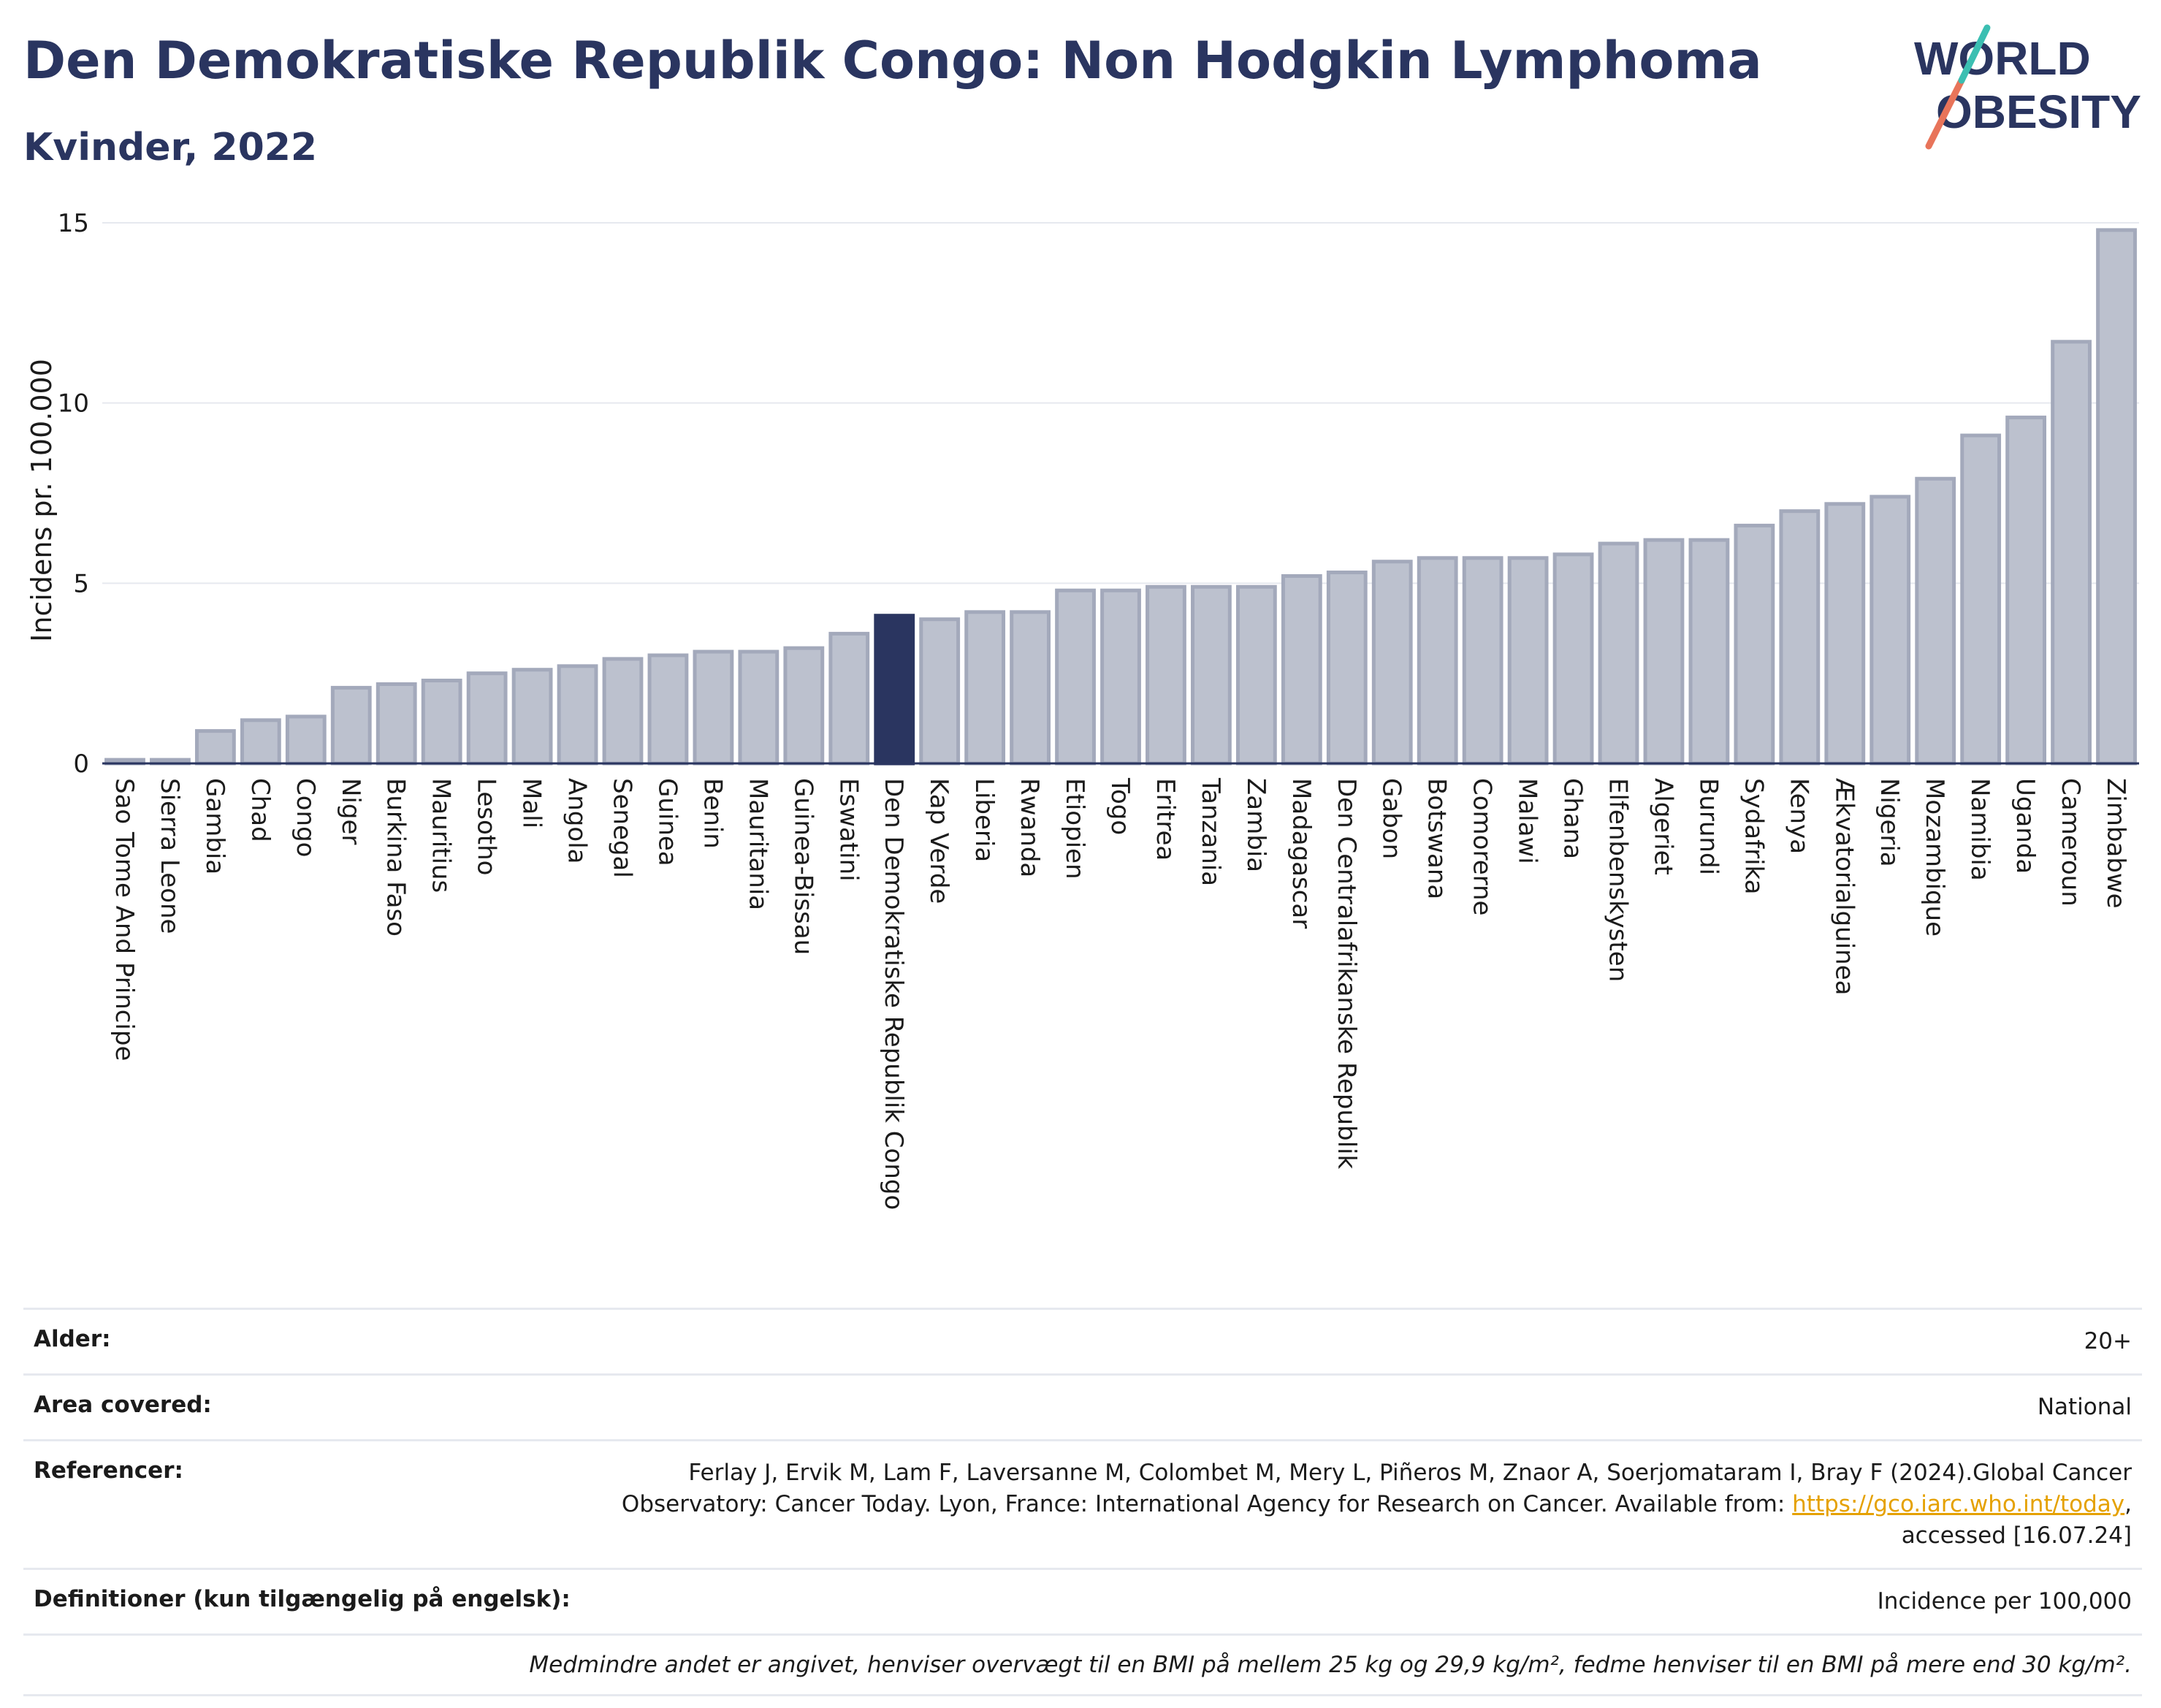 The width and height of the screenshot is (2161, 1708). Describe the element at coordinates (1619, 880) in the screenshot. I see `x-tick-label: Elfenbenskysten` at that location.